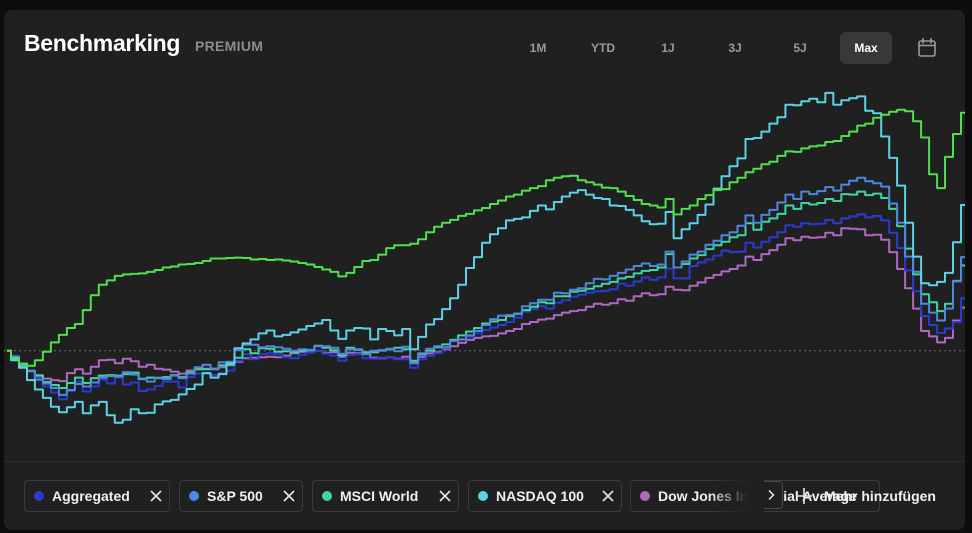 The width and height of the screenshot is (972, 533). What do you see at coordinates (379, 496) in the screenshot?
I see `legend-chip-label: MSCI World` at bounding box center [379, 496].